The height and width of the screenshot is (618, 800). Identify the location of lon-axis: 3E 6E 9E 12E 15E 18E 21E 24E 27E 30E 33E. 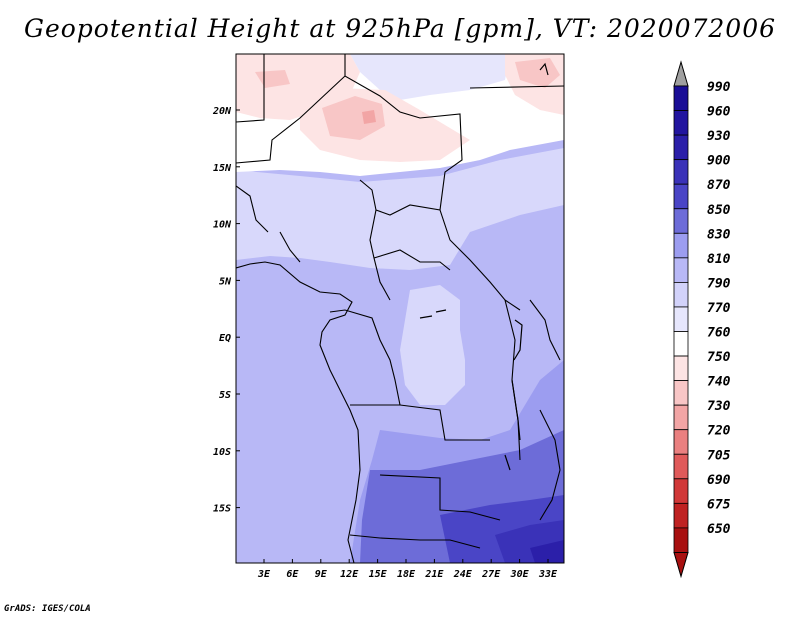
(407, 569).